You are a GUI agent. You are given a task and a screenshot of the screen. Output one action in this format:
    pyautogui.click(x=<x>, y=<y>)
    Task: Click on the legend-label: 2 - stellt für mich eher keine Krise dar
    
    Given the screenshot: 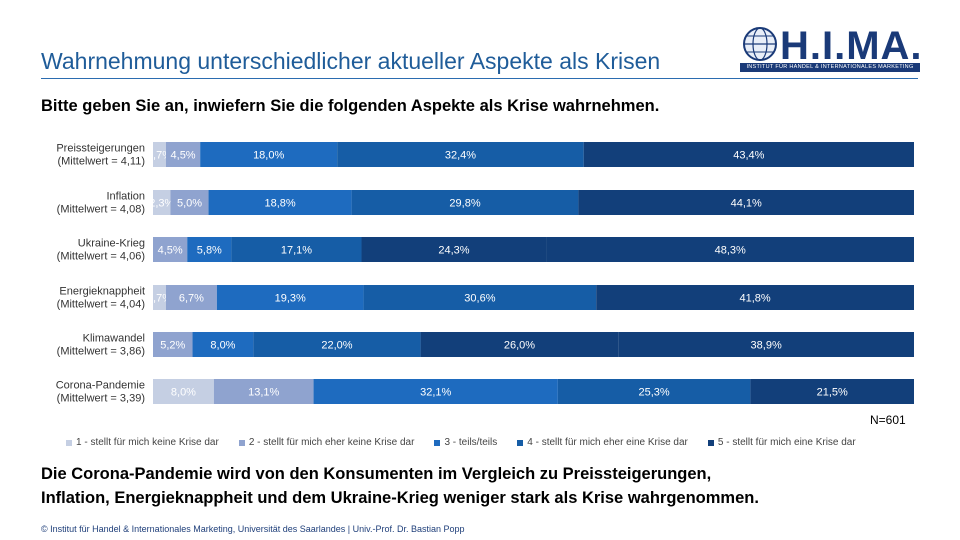 What is the action you would take?
    pyautogui.click(x=331, y=442)
    